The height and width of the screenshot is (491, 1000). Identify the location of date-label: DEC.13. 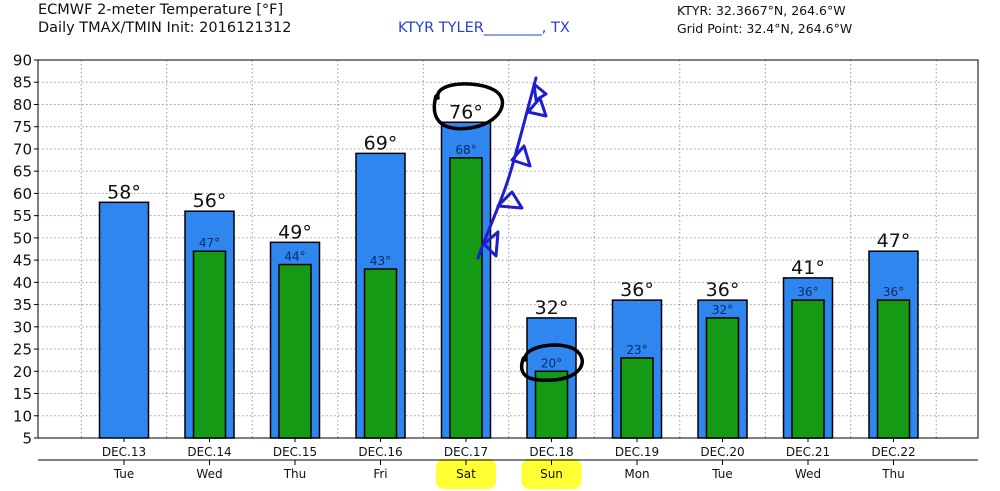
(124, 452).